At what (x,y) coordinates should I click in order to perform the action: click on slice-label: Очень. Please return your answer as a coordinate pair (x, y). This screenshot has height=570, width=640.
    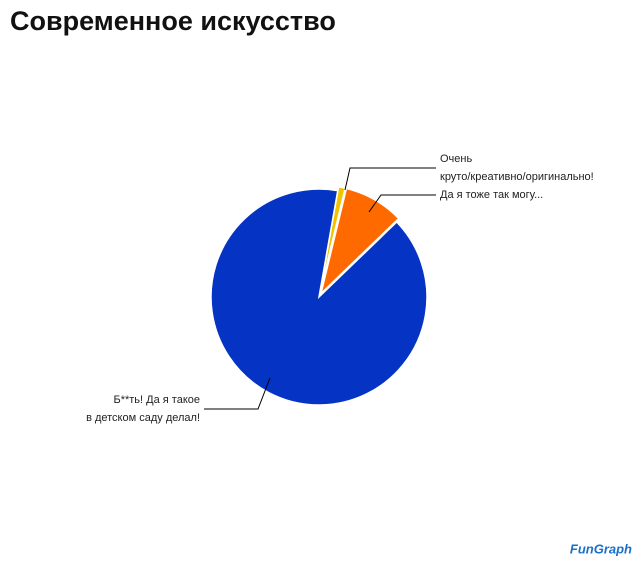
    Looking at the image, I should click on (456, 159).